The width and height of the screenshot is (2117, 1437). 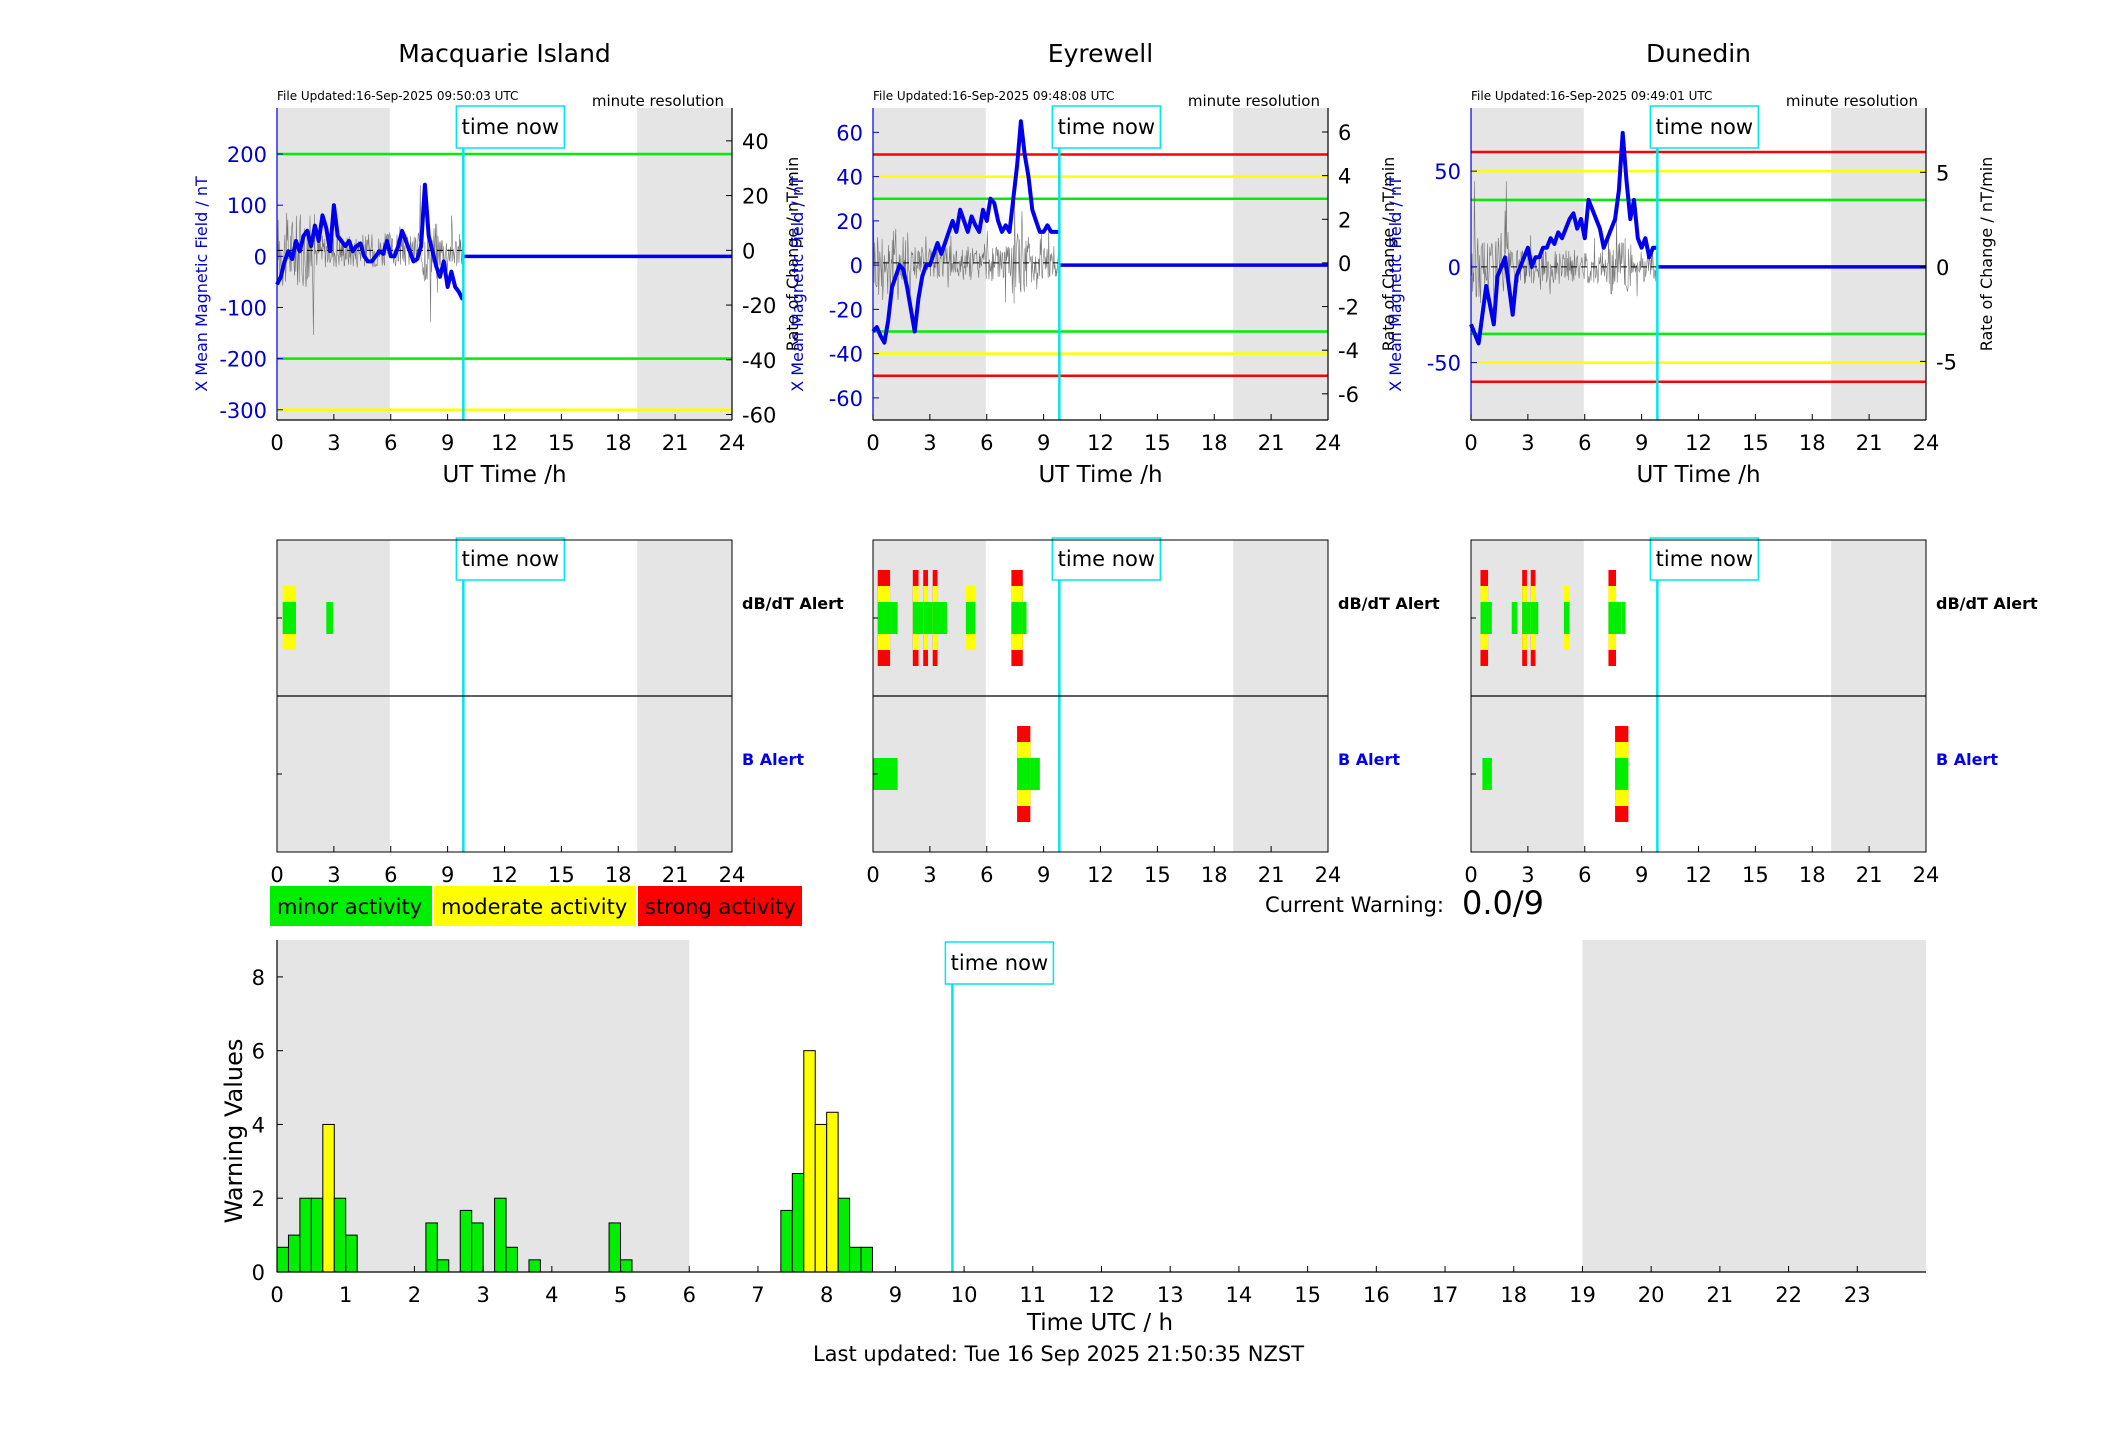 I want to click on file-updated-text: File Updated:16-Sep-2025 09:49:01 UTC, so click(x=1591, y=96).